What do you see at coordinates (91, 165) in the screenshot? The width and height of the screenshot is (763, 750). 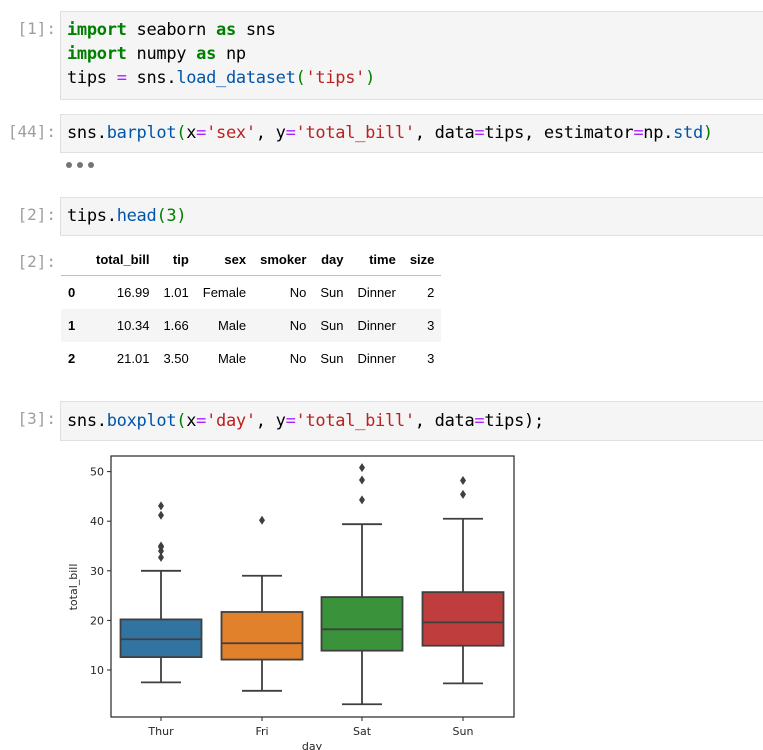 I see `dot` at bounding box center [91, 165].